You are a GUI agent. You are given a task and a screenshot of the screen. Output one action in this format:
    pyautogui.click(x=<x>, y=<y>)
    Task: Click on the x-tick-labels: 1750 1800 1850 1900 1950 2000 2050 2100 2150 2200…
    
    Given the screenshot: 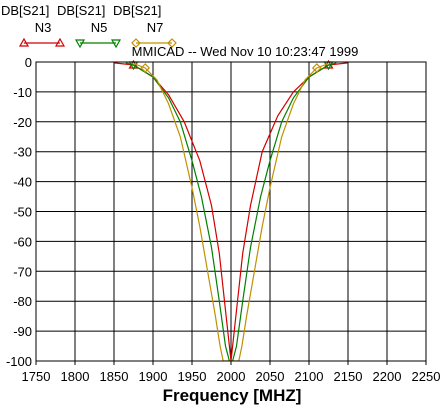 What is the action you would take?
    pyautogui.click(x=231, y=372)
    